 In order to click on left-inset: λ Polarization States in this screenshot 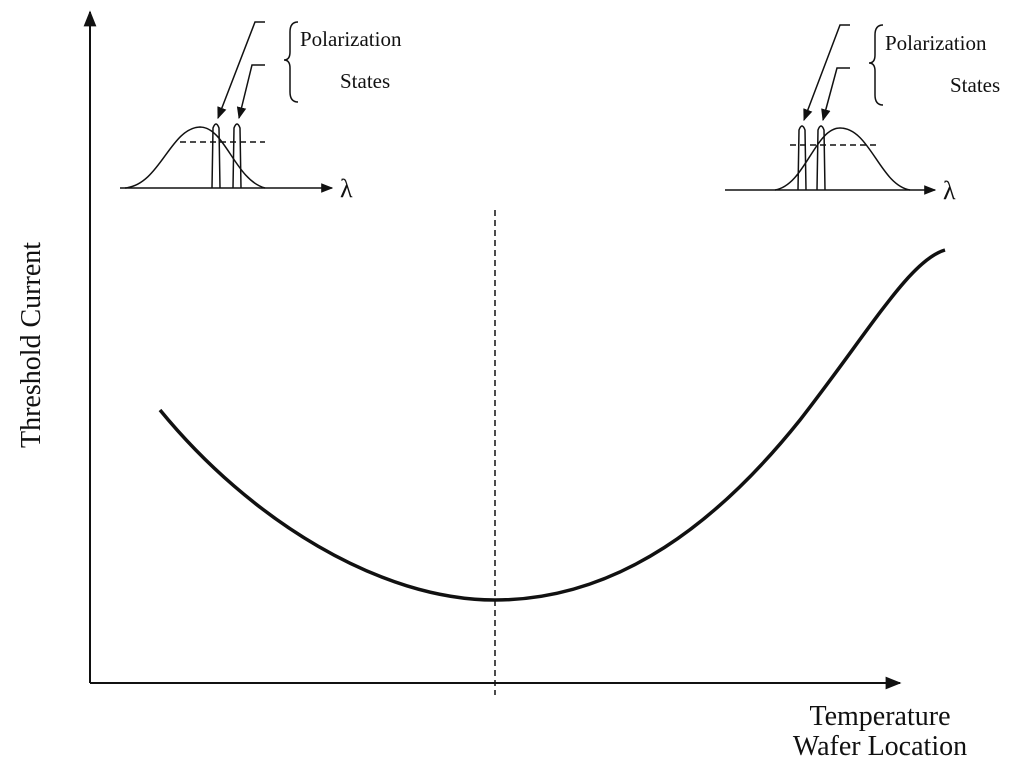, I will do `click(261, 112)`.